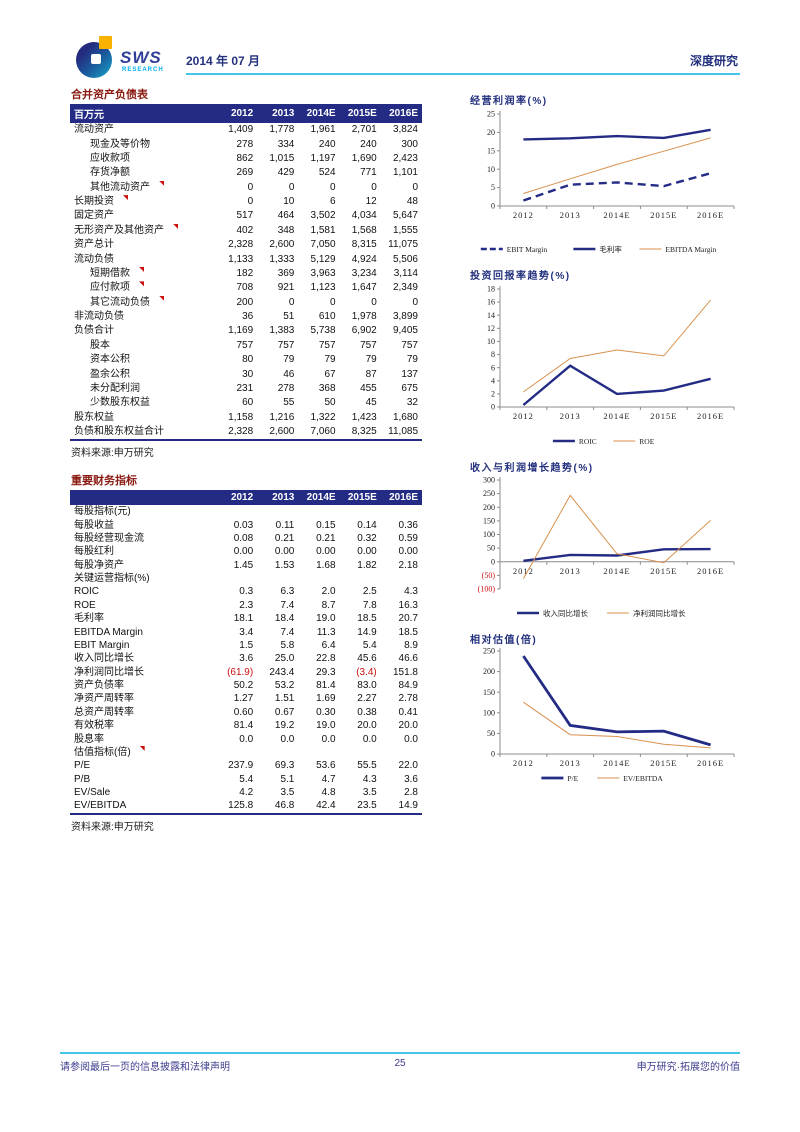  Describe the element at coordinates (509, 101) in the screenshot. I see `chart-title: 经营利润率(%)` at that location.